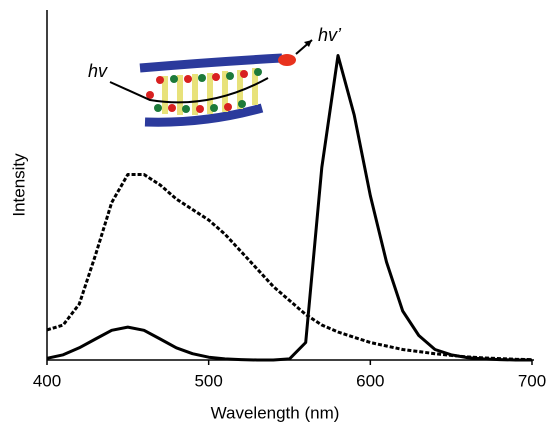 This screenshot has height=430, width=550. Describe the element at coordinates (275, 412) in the screenshot. I see `x-axis-label: Wavelength (nm)` at that location.